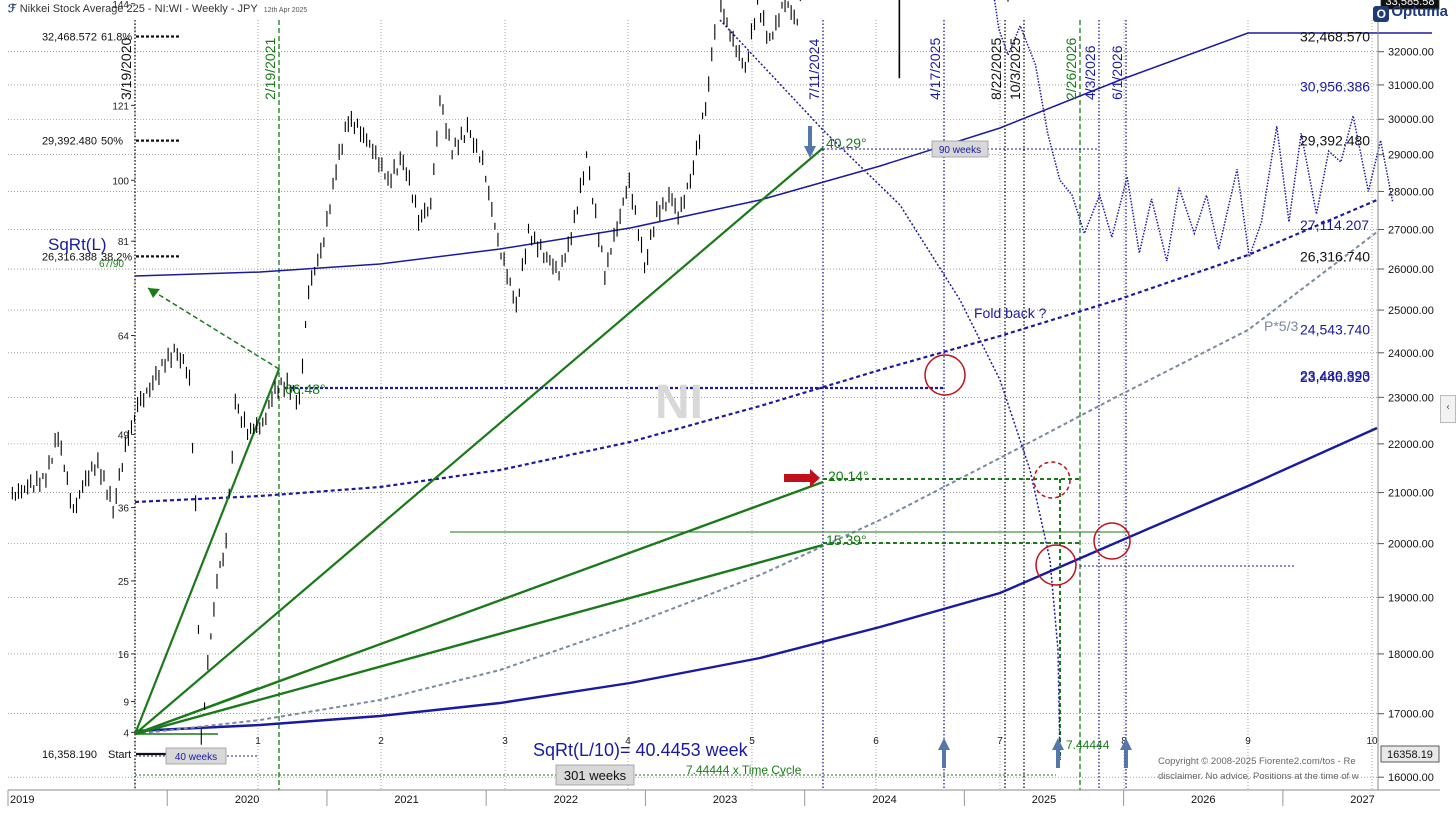  Describe the element at coordinates (22, 800) in the screenshot. I see `year-label: 2019` at that location.